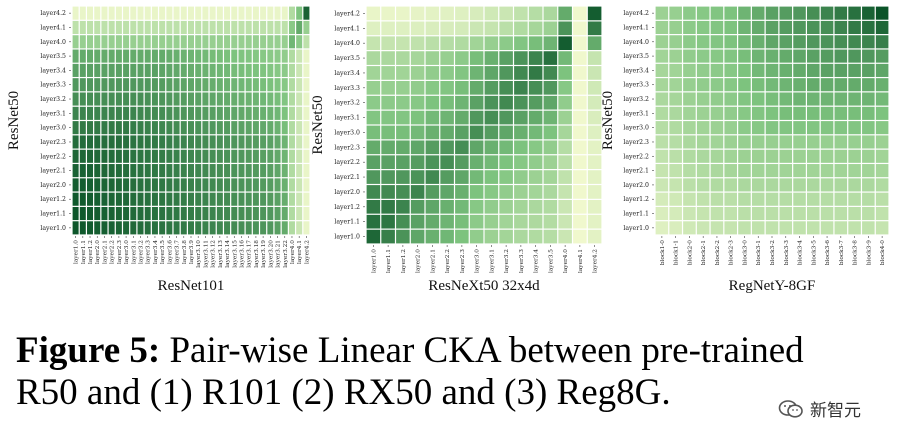 This screenshot has width=910, height=428. Describe the element at coordinates (636, 99) in the screenshot. I see `y-tick-label: layer3.2` at that location.